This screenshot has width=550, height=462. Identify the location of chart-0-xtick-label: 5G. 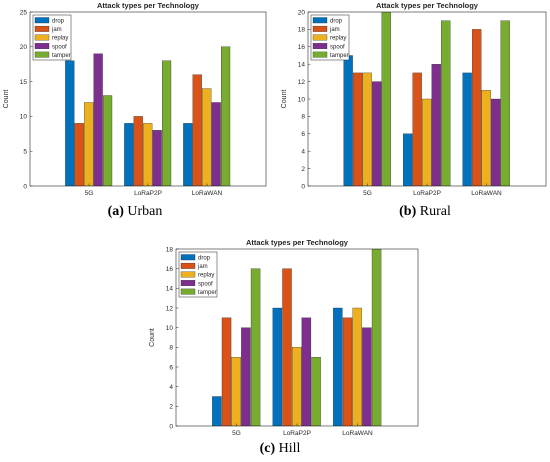
(89, 193).